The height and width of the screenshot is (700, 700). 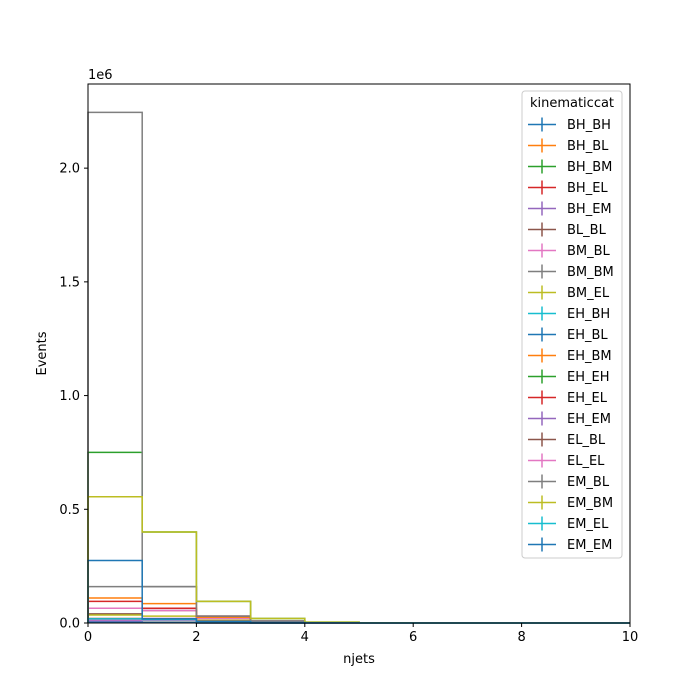 I want to click on legend-item: BH_EL, so click(x=568, y=188).